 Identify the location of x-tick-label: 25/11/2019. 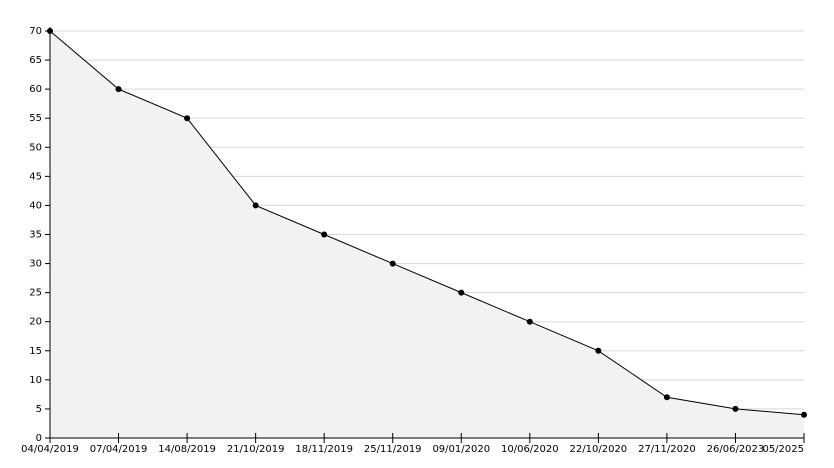
(393, 449).